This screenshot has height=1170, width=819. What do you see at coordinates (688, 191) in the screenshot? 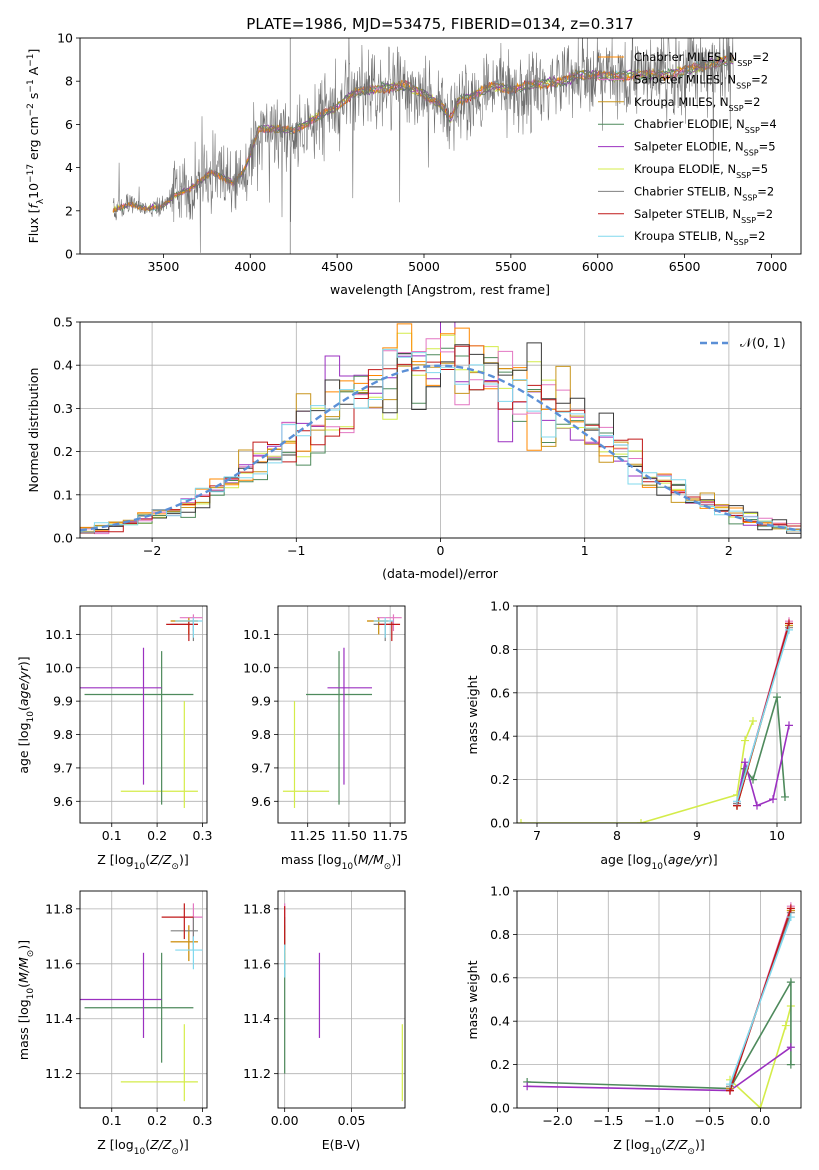
I see `legend-entry-name: Chabrier STELIB, N` at bounding box center [688, 191].